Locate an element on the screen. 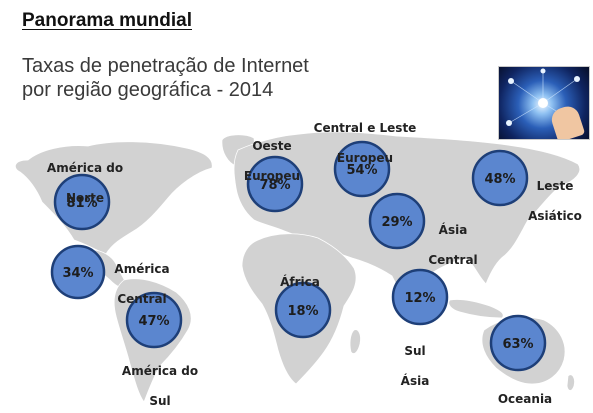 Image resolution: width=593 pixels, height=413 pixels. penetration-value-region-6: 18% is located at coordinates (302, 311).